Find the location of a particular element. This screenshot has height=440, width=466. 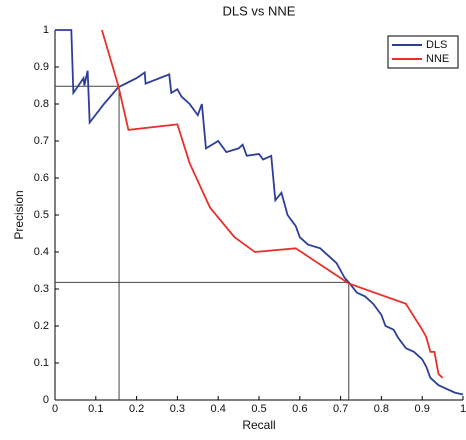

x-tick-label: 0.5 is located at coordinates (258, 409).